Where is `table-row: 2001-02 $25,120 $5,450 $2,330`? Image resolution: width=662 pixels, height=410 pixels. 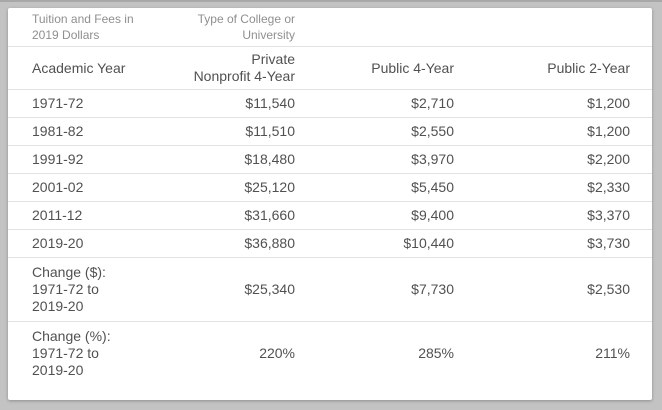 table-row: 2001-02 $25,120 $5,450 $2,330 is located at coordinates (330, 188).